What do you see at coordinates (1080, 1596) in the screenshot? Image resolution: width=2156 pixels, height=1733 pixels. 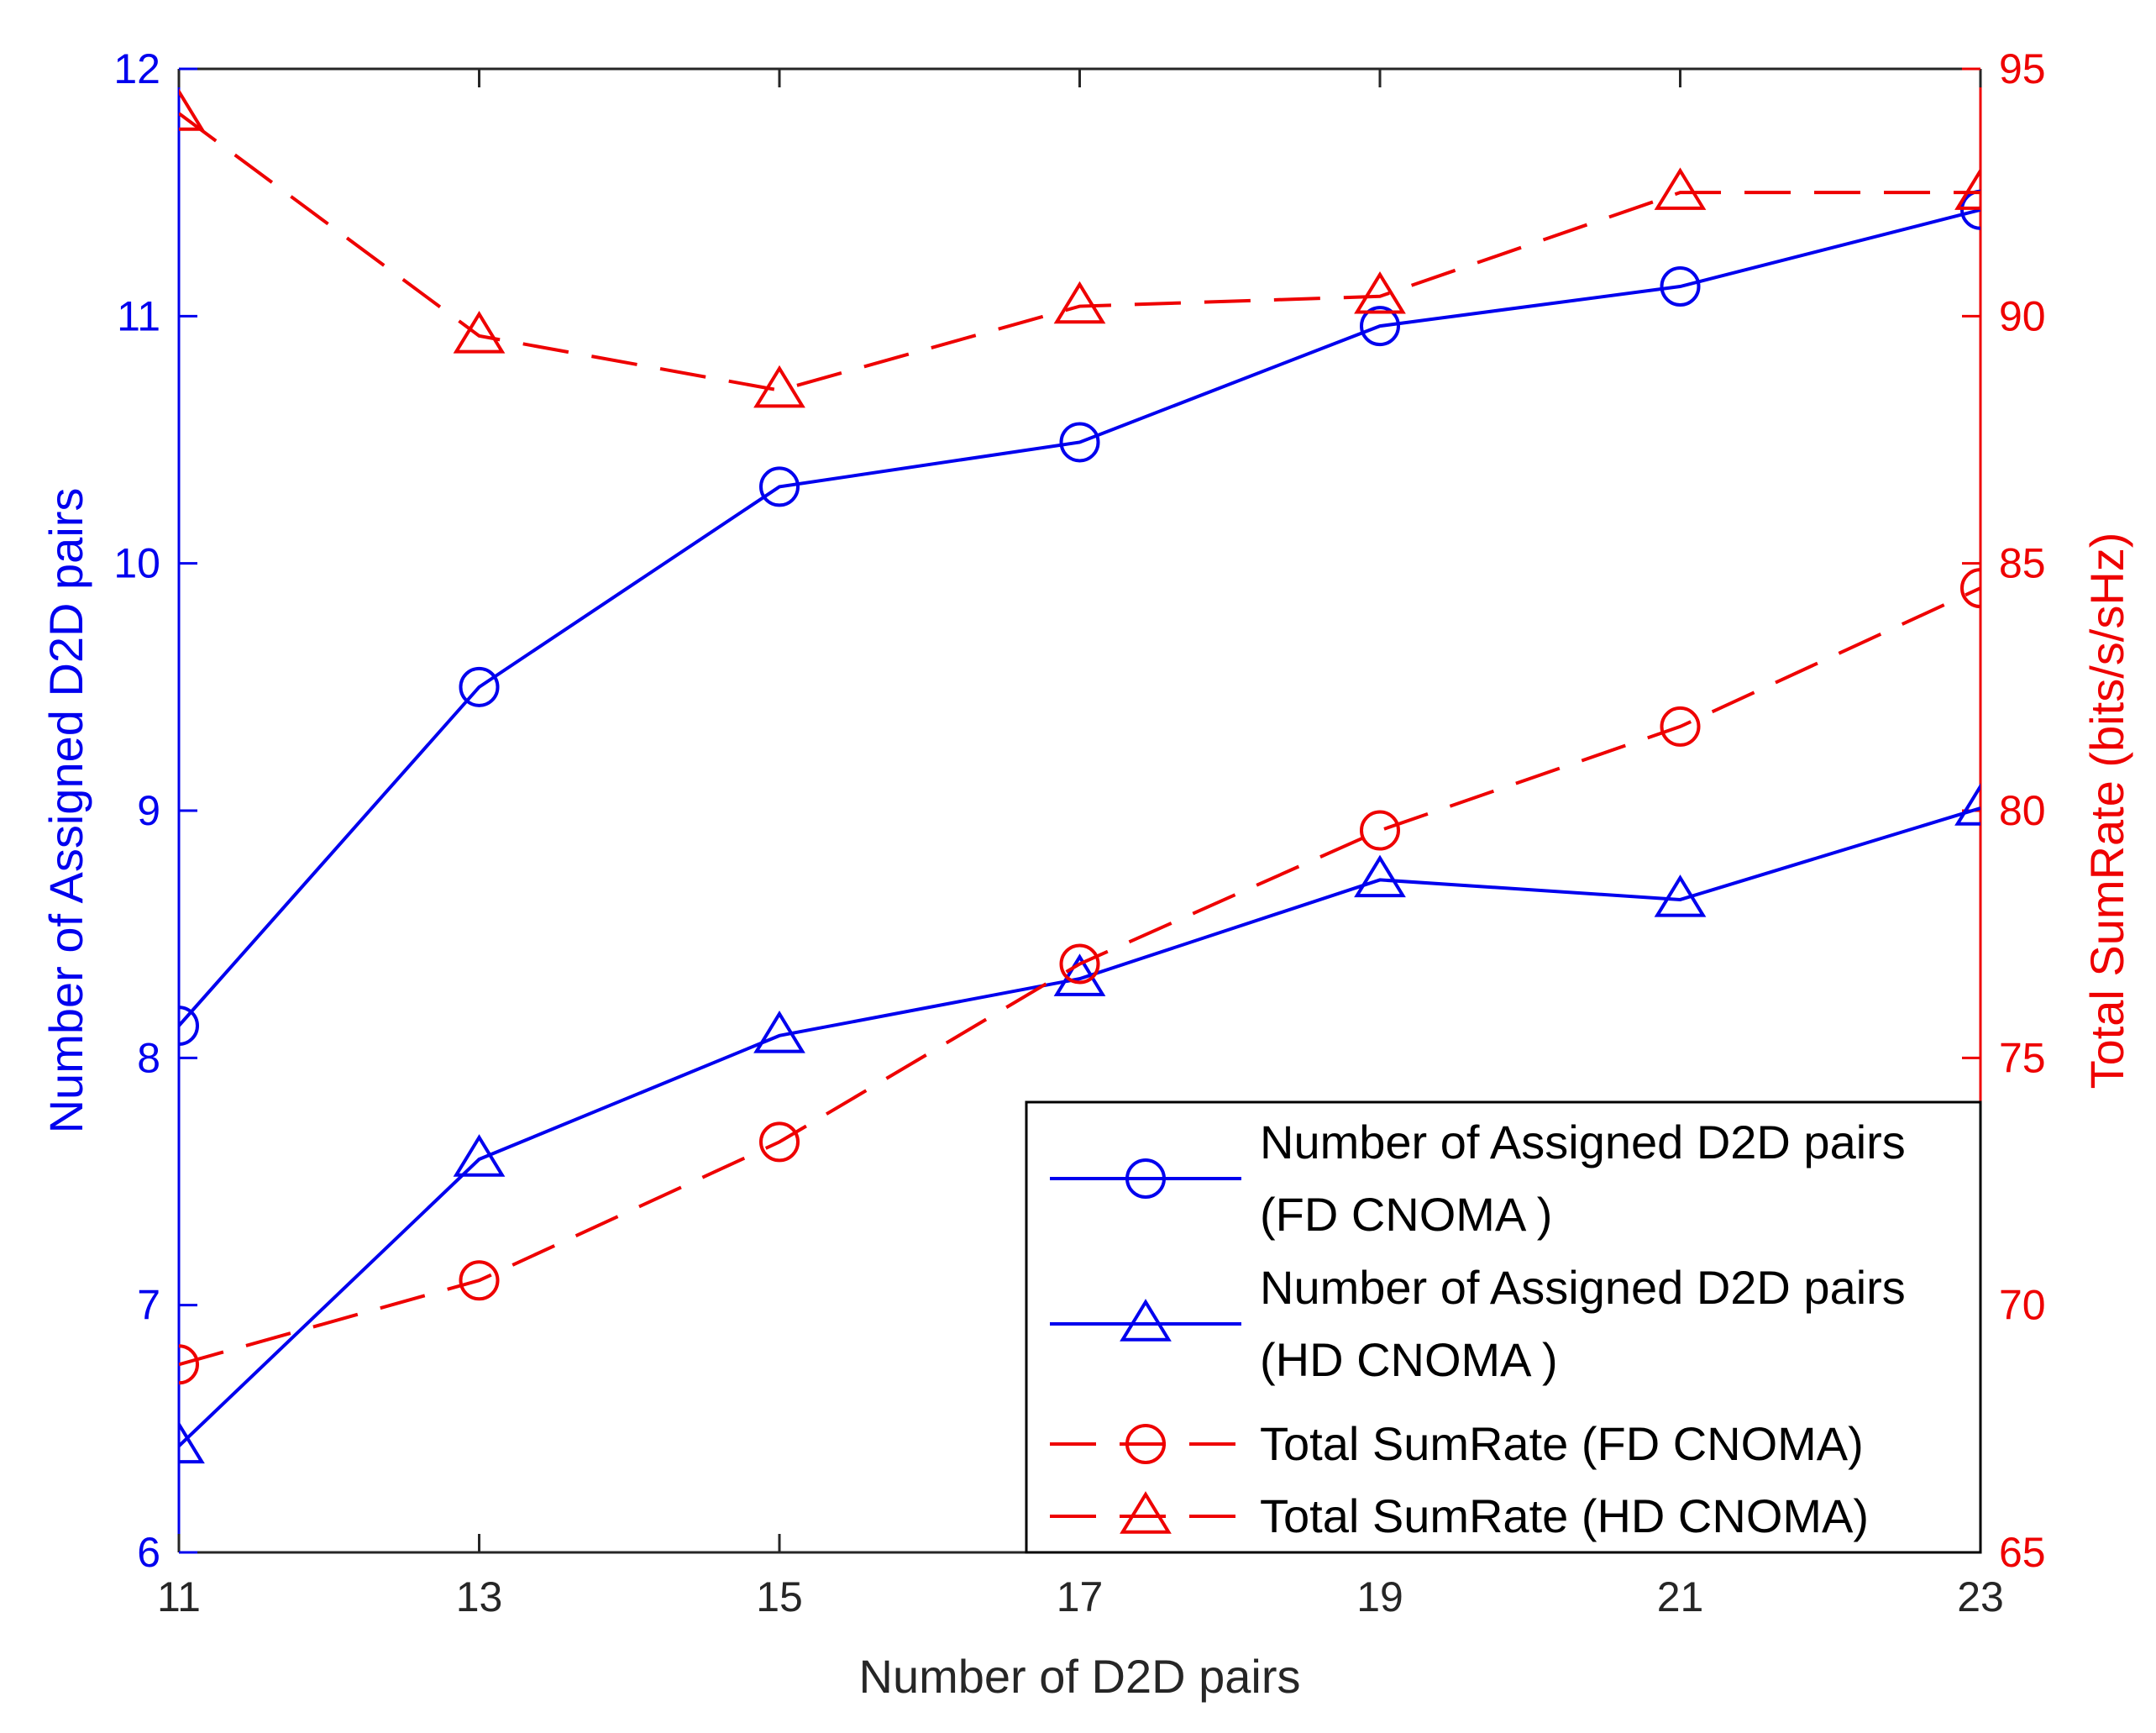 I see `x-tick-label: 17` at bounding box center [1080, 1596].